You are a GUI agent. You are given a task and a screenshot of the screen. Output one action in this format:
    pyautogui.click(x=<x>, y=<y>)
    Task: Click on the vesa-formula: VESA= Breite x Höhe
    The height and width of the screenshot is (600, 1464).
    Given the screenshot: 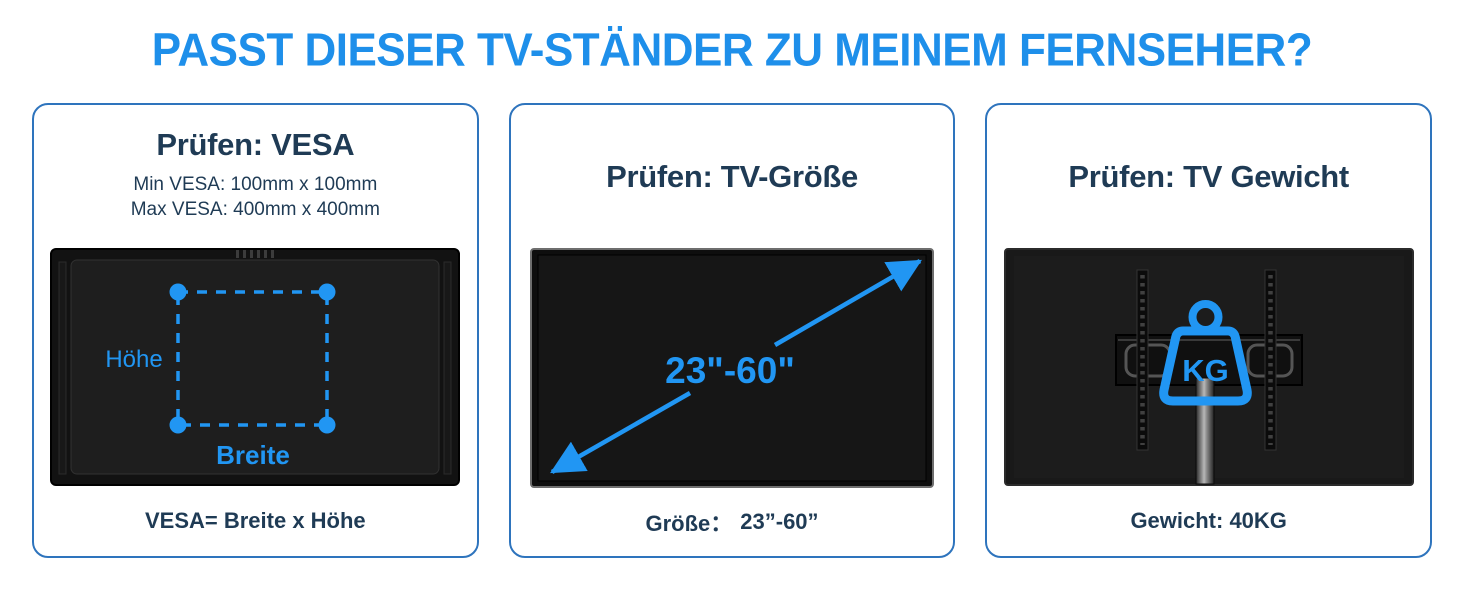 What is the action you would take?
    pyautogui.click(x=255, y=520)
    